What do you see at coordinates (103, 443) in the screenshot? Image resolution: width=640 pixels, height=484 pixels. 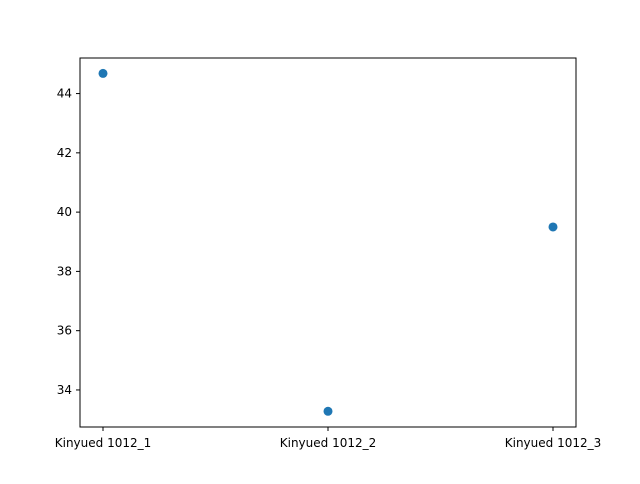 I see `x-tick-label: Kinyued 1012_1` at bounding box center [103, 443].